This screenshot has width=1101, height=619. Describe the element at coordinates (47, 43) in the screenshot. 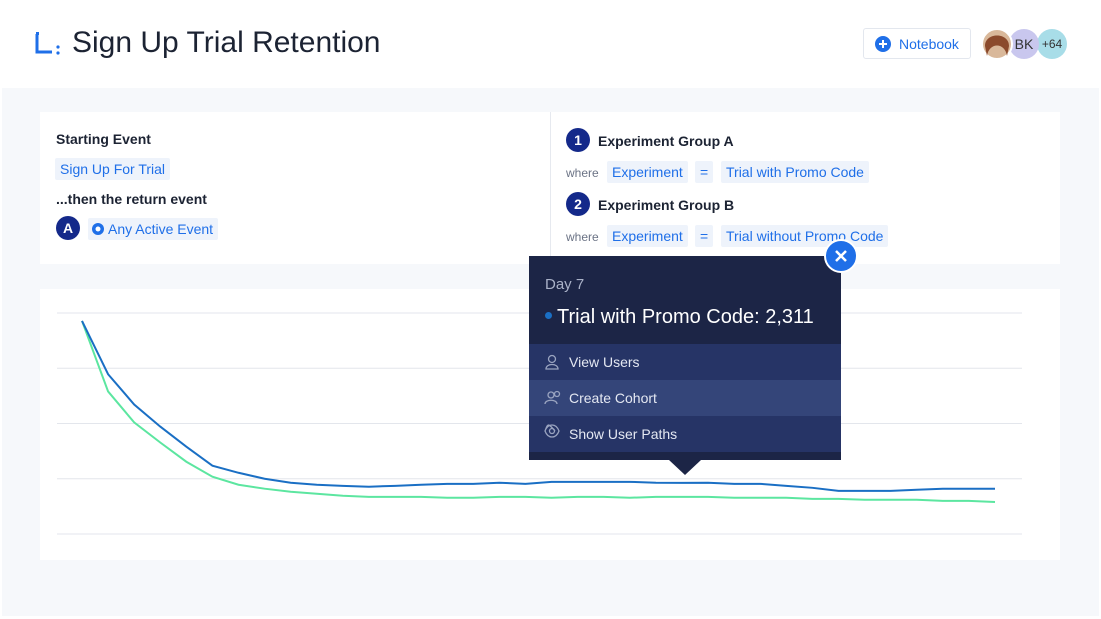

I see `logo` at that location.